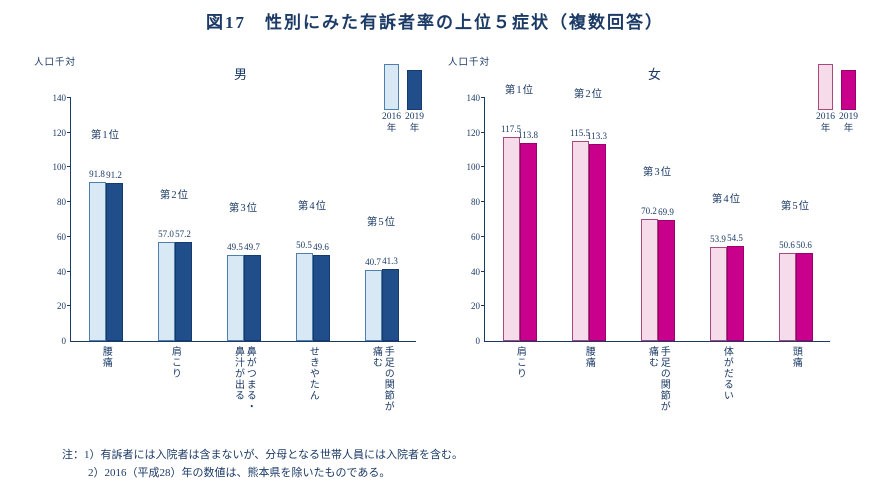 This screenshot has width=870, height=482. I want to click on bar-group: 117.5 113.8 第1位, so click(519, 213).